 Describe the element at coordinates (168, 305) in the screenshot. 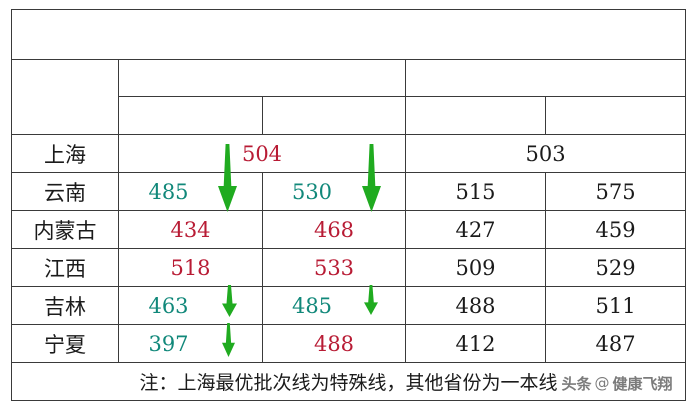

I see `value-2023-science: 463` at that location.